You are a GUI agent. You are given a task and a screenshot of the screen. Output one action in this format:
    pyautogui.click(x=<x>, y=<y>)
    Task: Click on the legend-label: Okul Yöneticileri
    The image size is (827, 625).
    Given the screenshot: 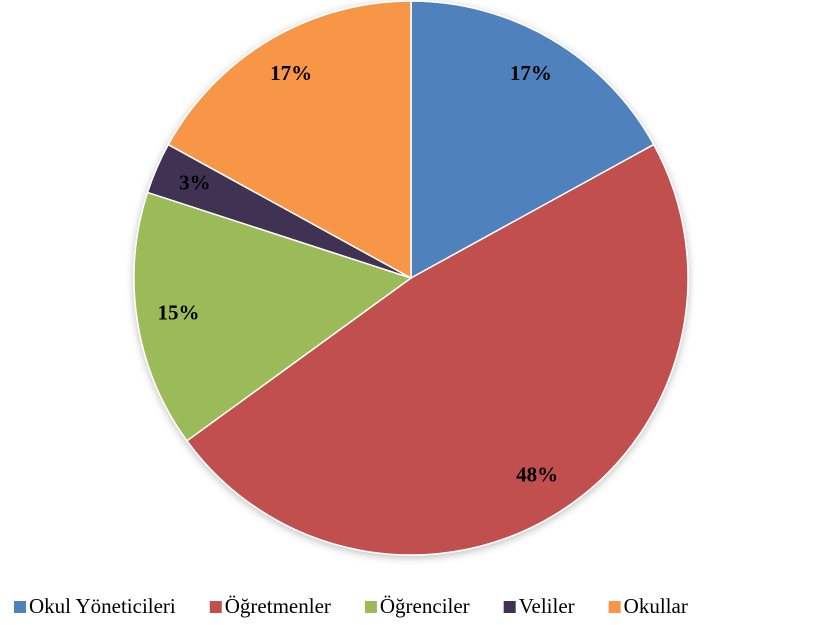 What is the action you would take?
    pyautogui.click(x=102, y=606)
    